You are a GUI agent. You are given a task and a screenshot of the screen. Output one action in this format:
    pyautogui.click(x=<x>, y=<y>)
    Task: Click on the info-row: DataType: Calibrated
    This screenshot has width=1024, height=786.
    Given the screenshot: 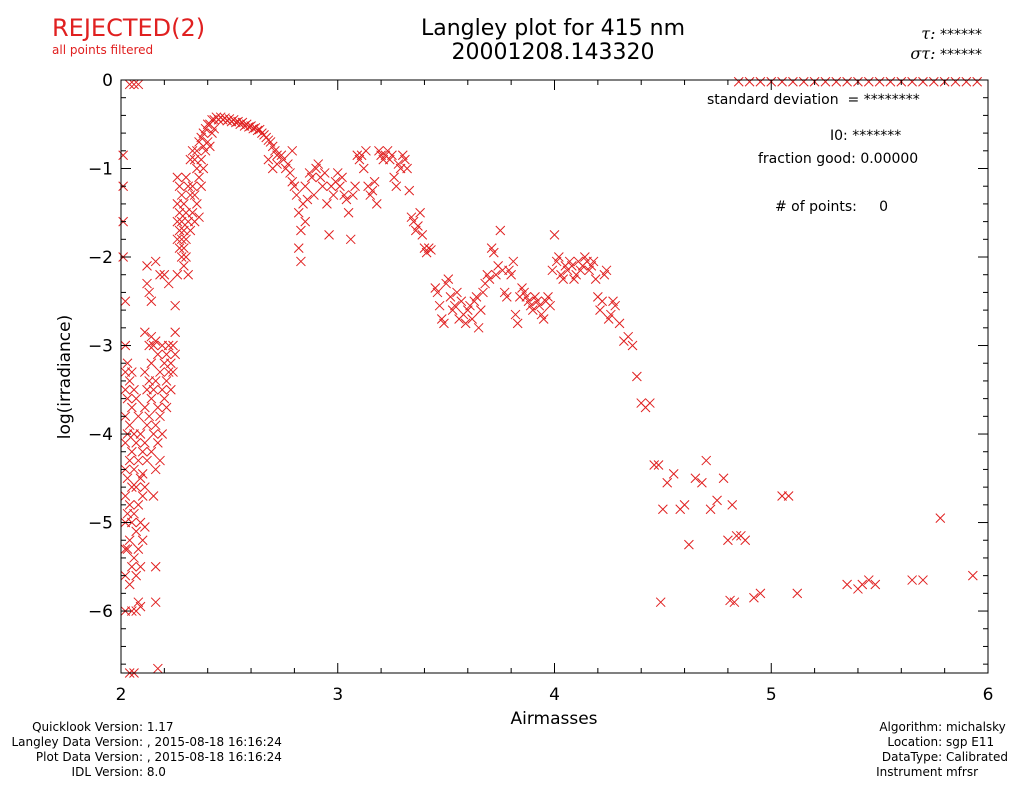 What is the action you would take?
    pyautogui.click(x=915, y=757)
    